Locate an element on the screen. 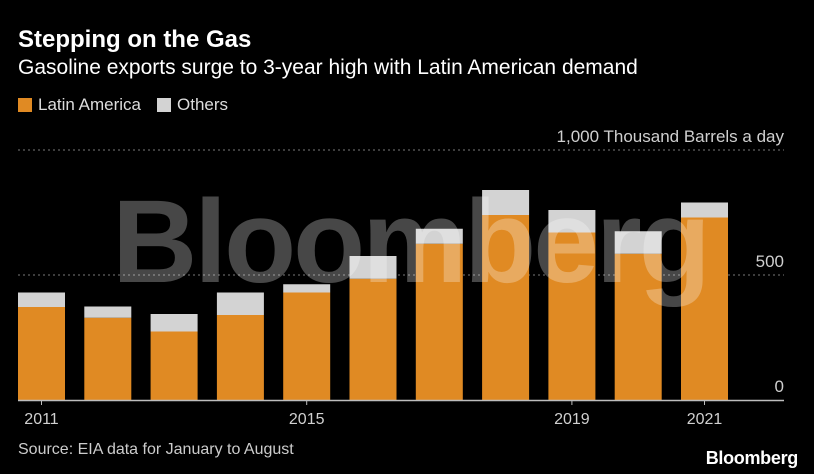 The width and height of the screenshot is (814, 474). legend: Latin America Others is located at coordinates (131, 105).